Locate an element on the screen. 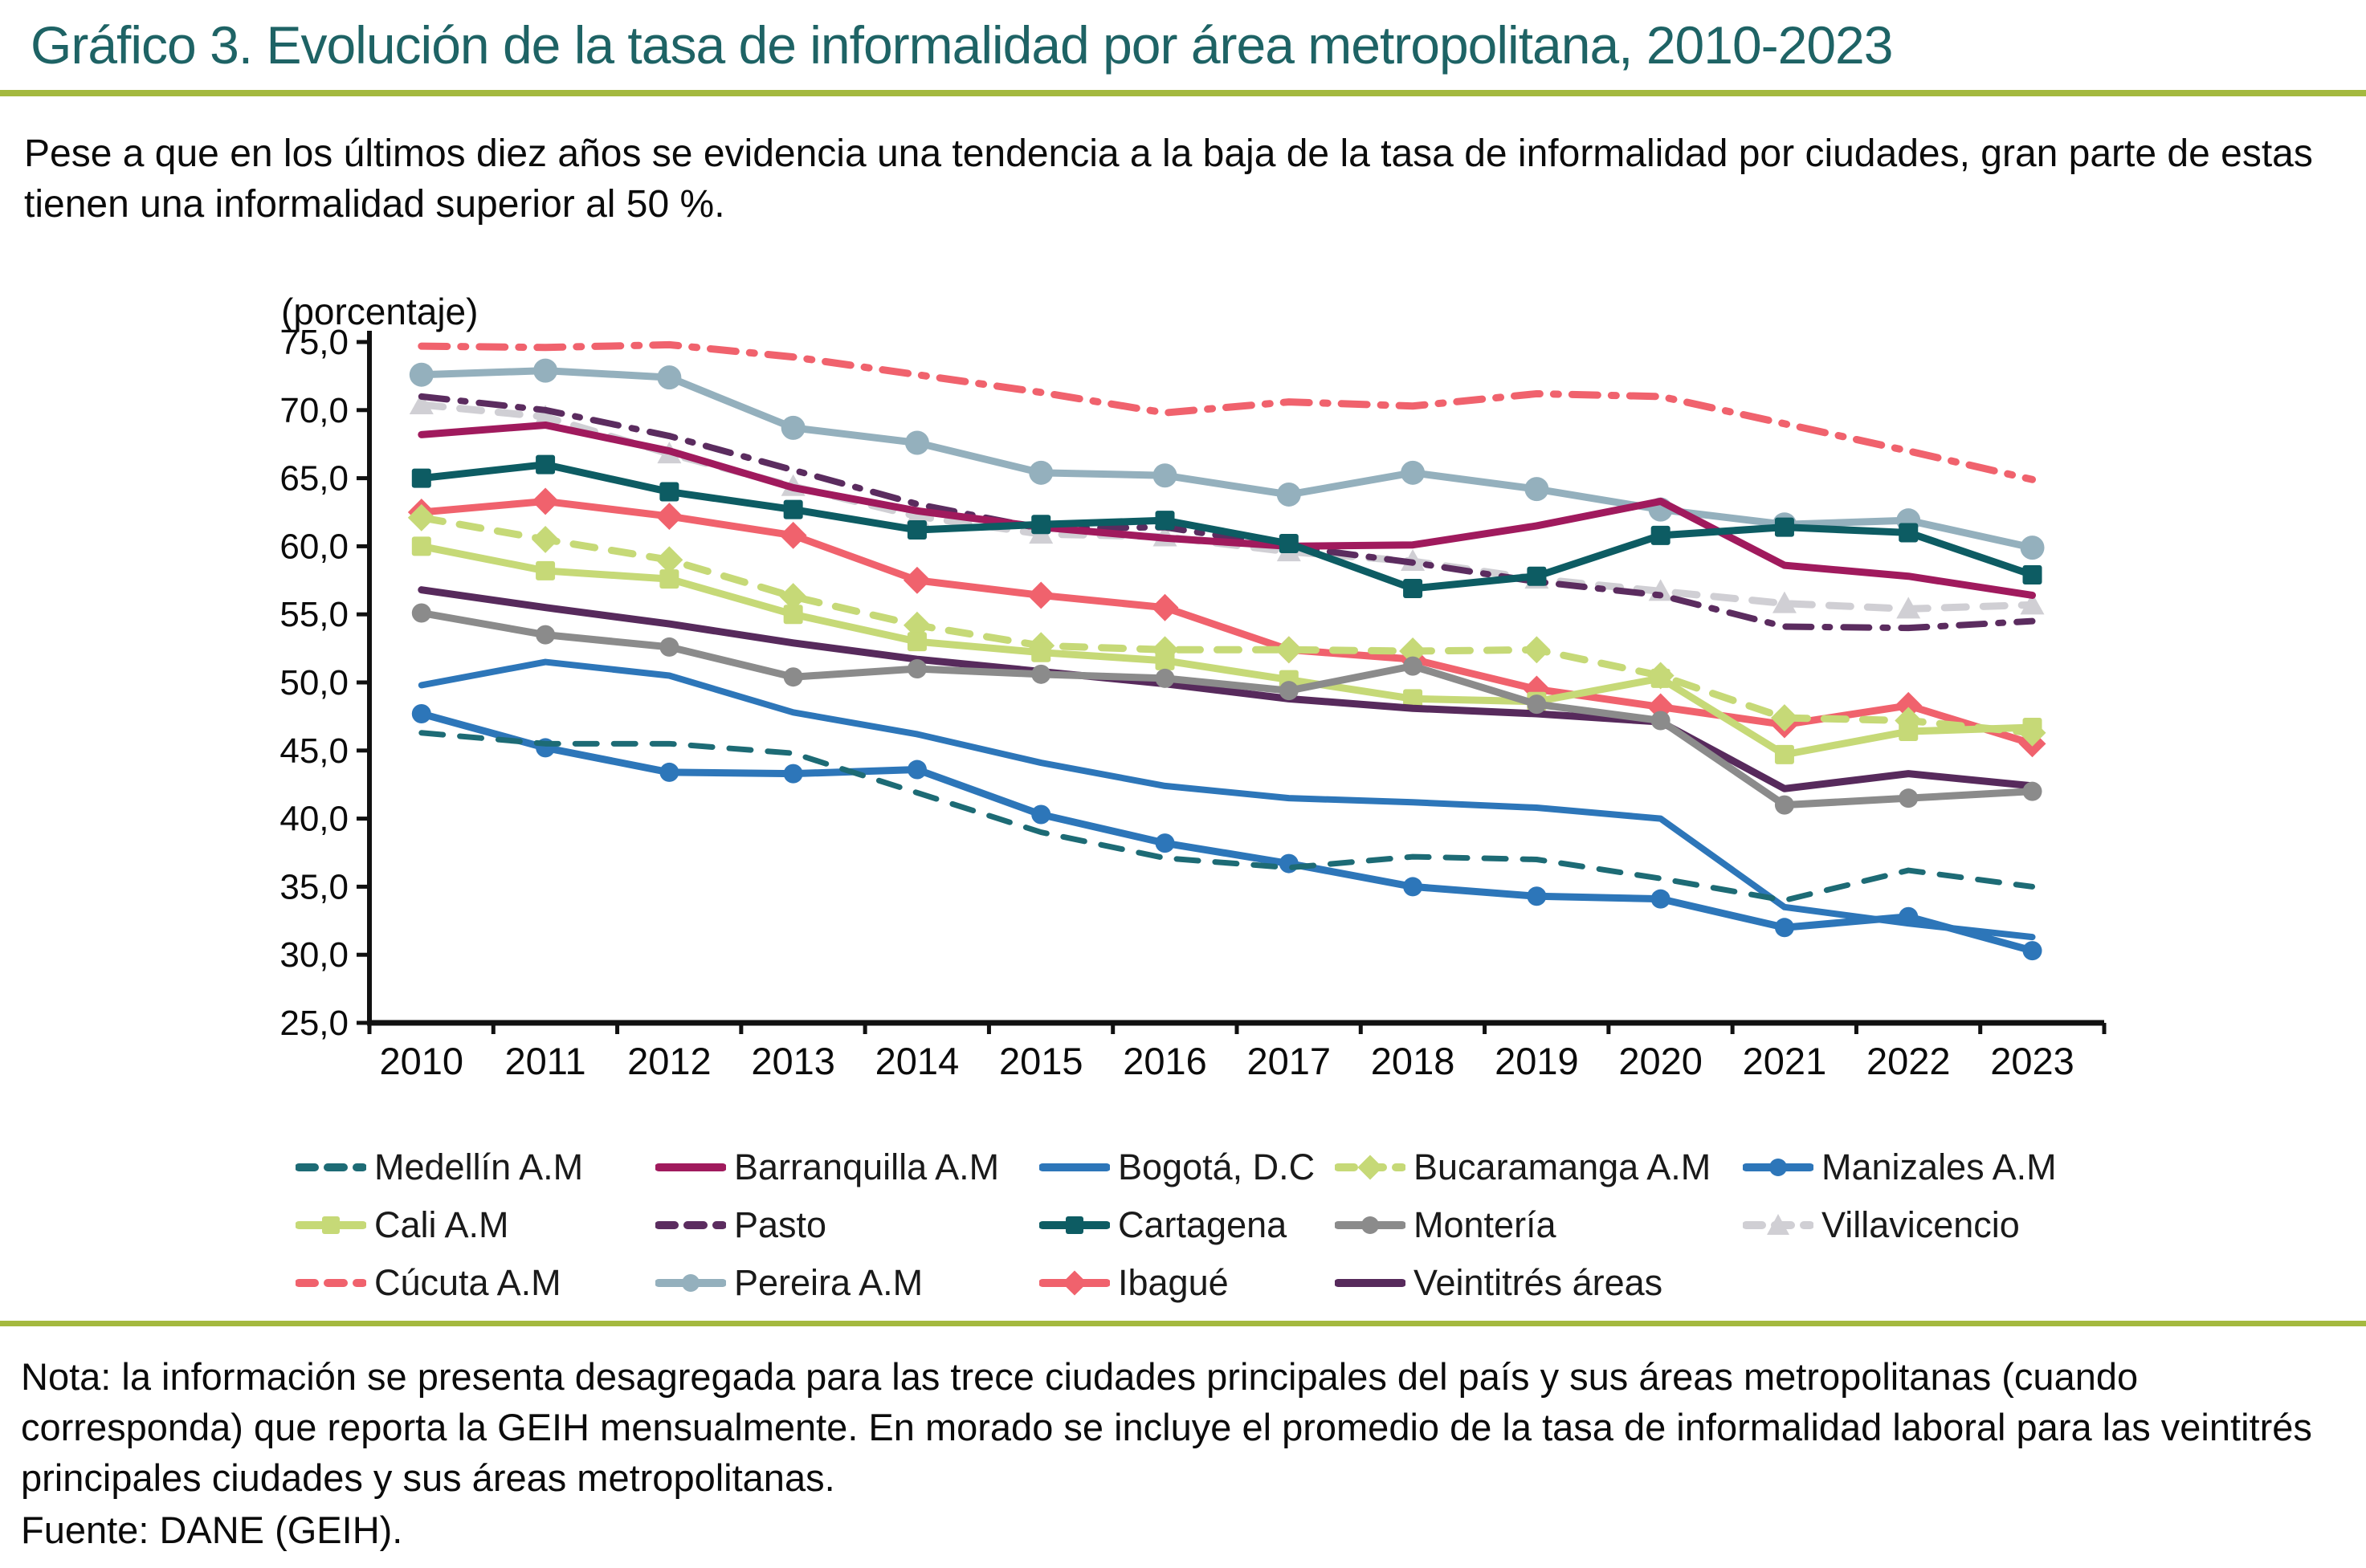 The height and width of the screenshot is (1568, 2366). y-axis-tick-label: 60,0 is located at coordinates (314, 546).